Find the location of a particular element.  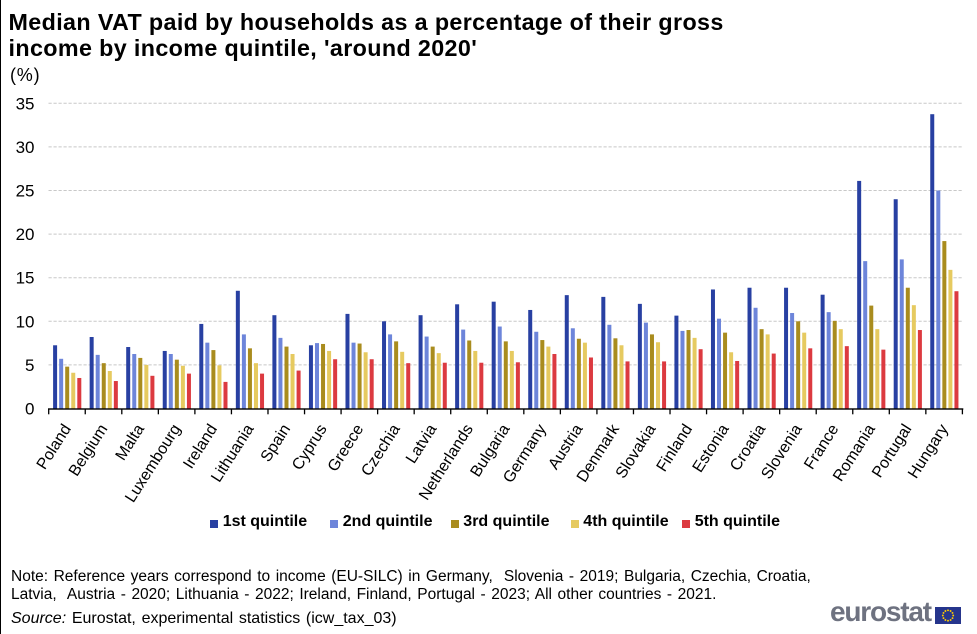

svg-text: Spain is located at coordinates (276, 444).